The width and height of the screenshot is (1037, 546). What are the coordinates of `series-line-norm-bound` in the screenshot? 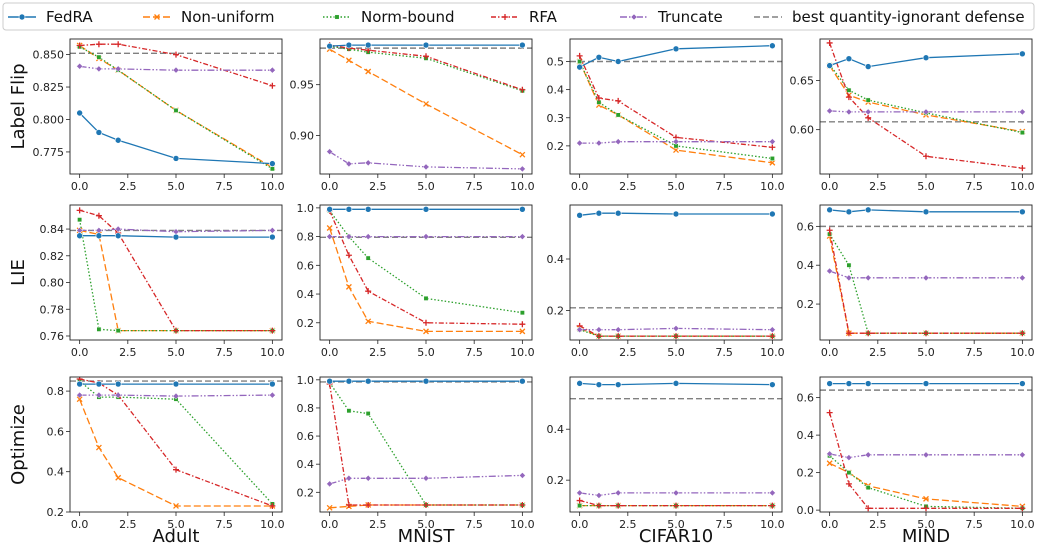 It's located at (176, 108).